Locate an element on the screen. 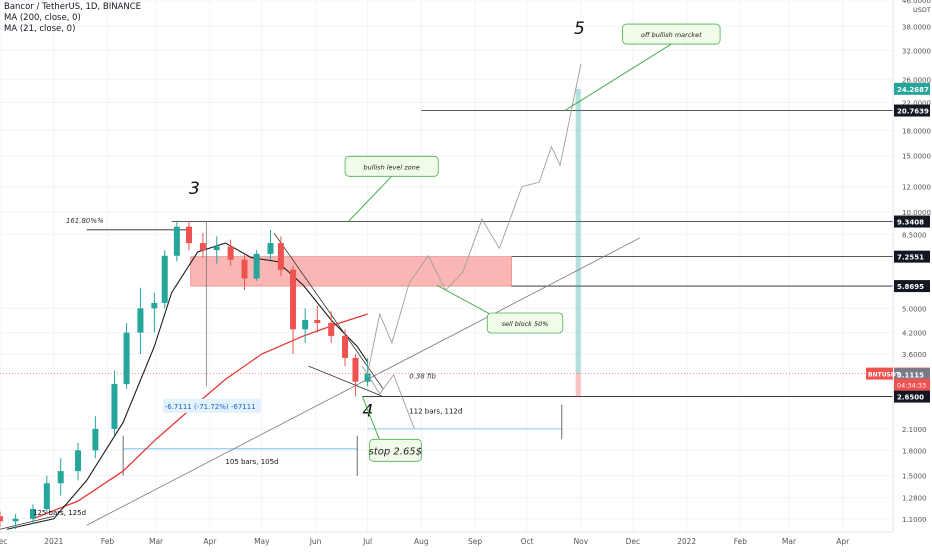 The image size is (932, 555). x-tick-label: Sep is located at coordinates (475, 541).